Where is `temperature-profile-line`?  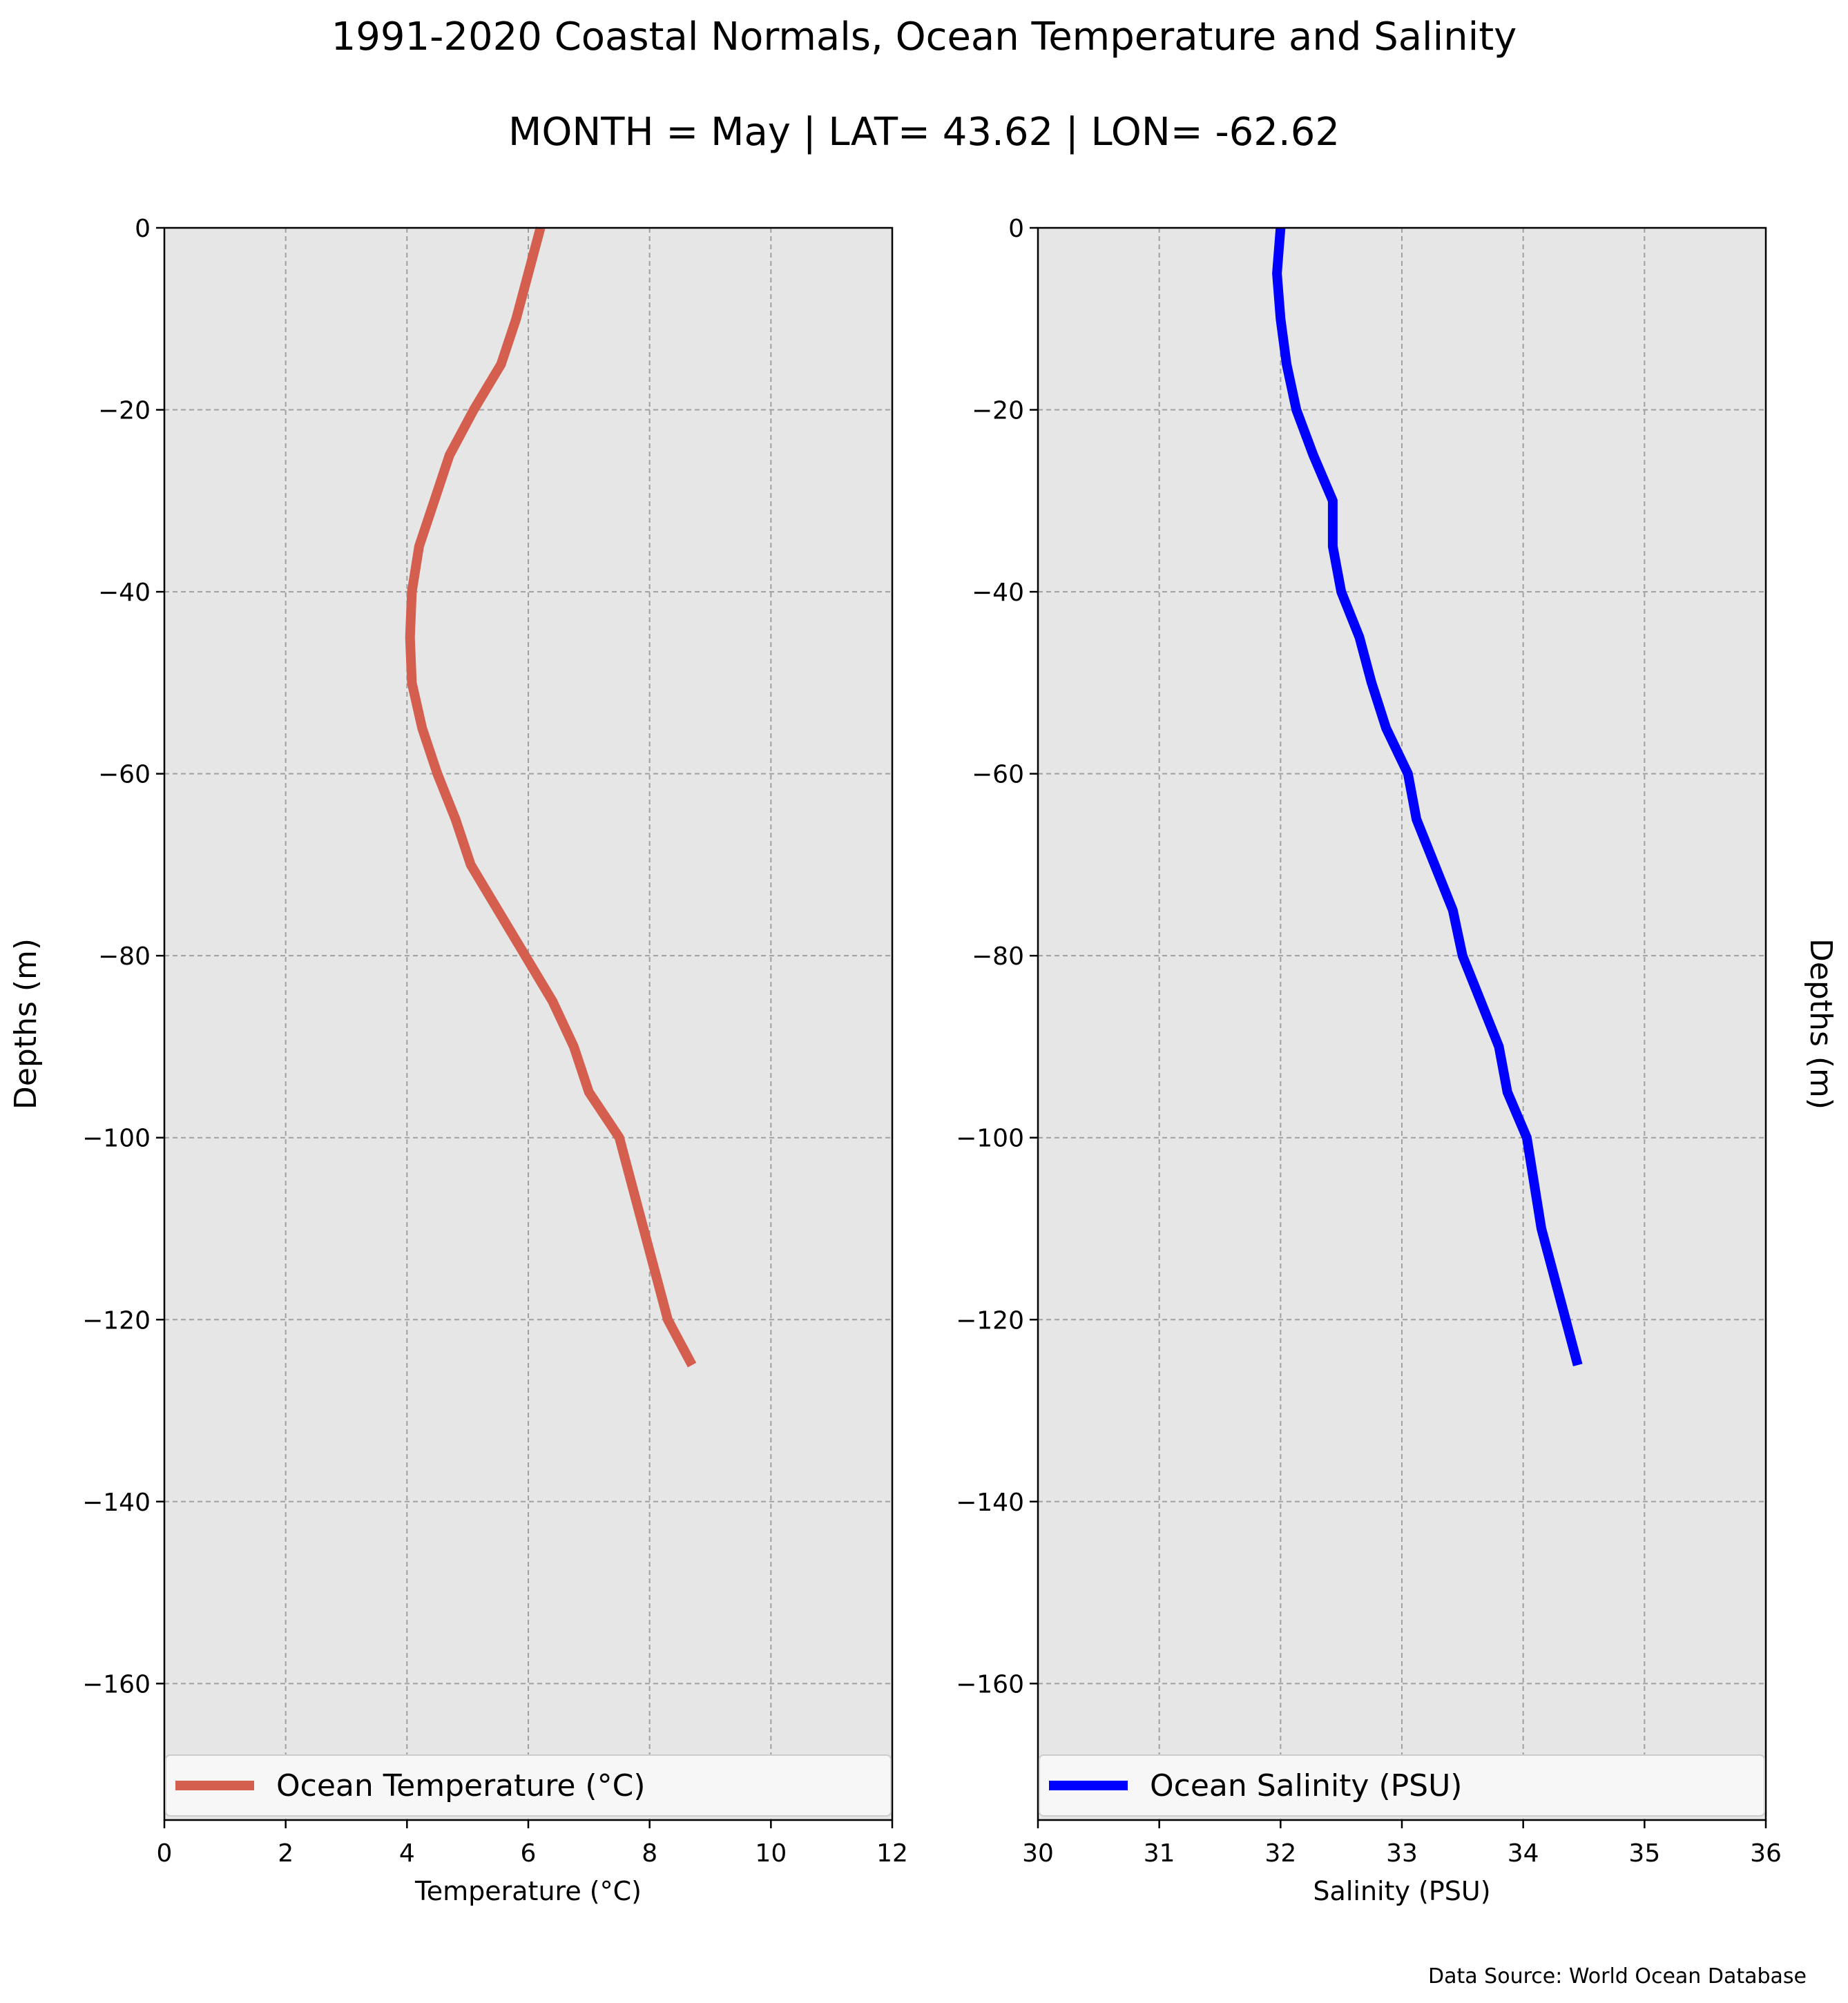
temperature-profile-line is located at coordinates (551, 797).